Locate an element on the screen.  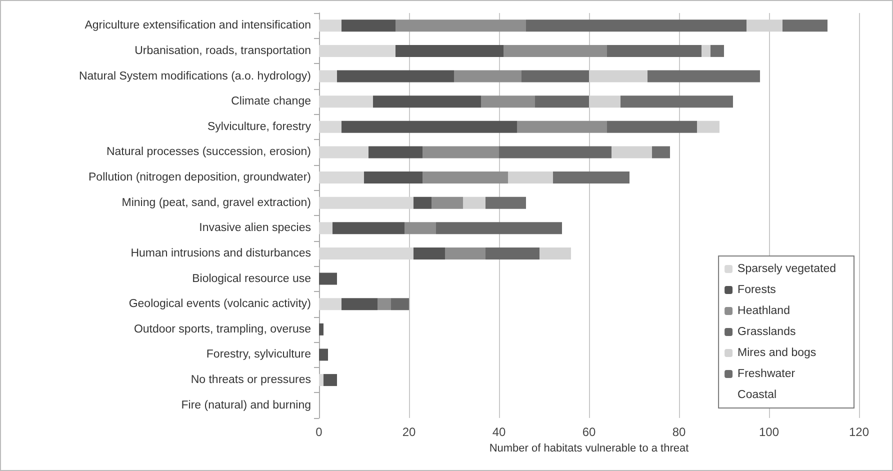
x-tick-label: 80 is located at coordinates (679, 432).